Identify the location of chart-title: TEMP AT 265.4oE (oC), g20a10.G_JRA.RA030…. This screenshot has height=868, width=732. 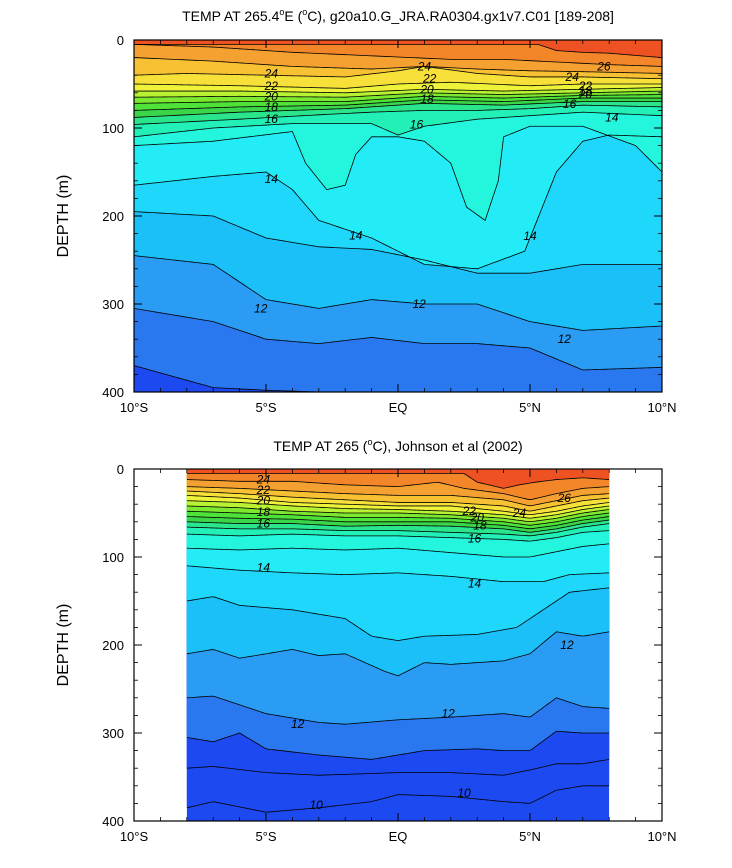
(398, 15).